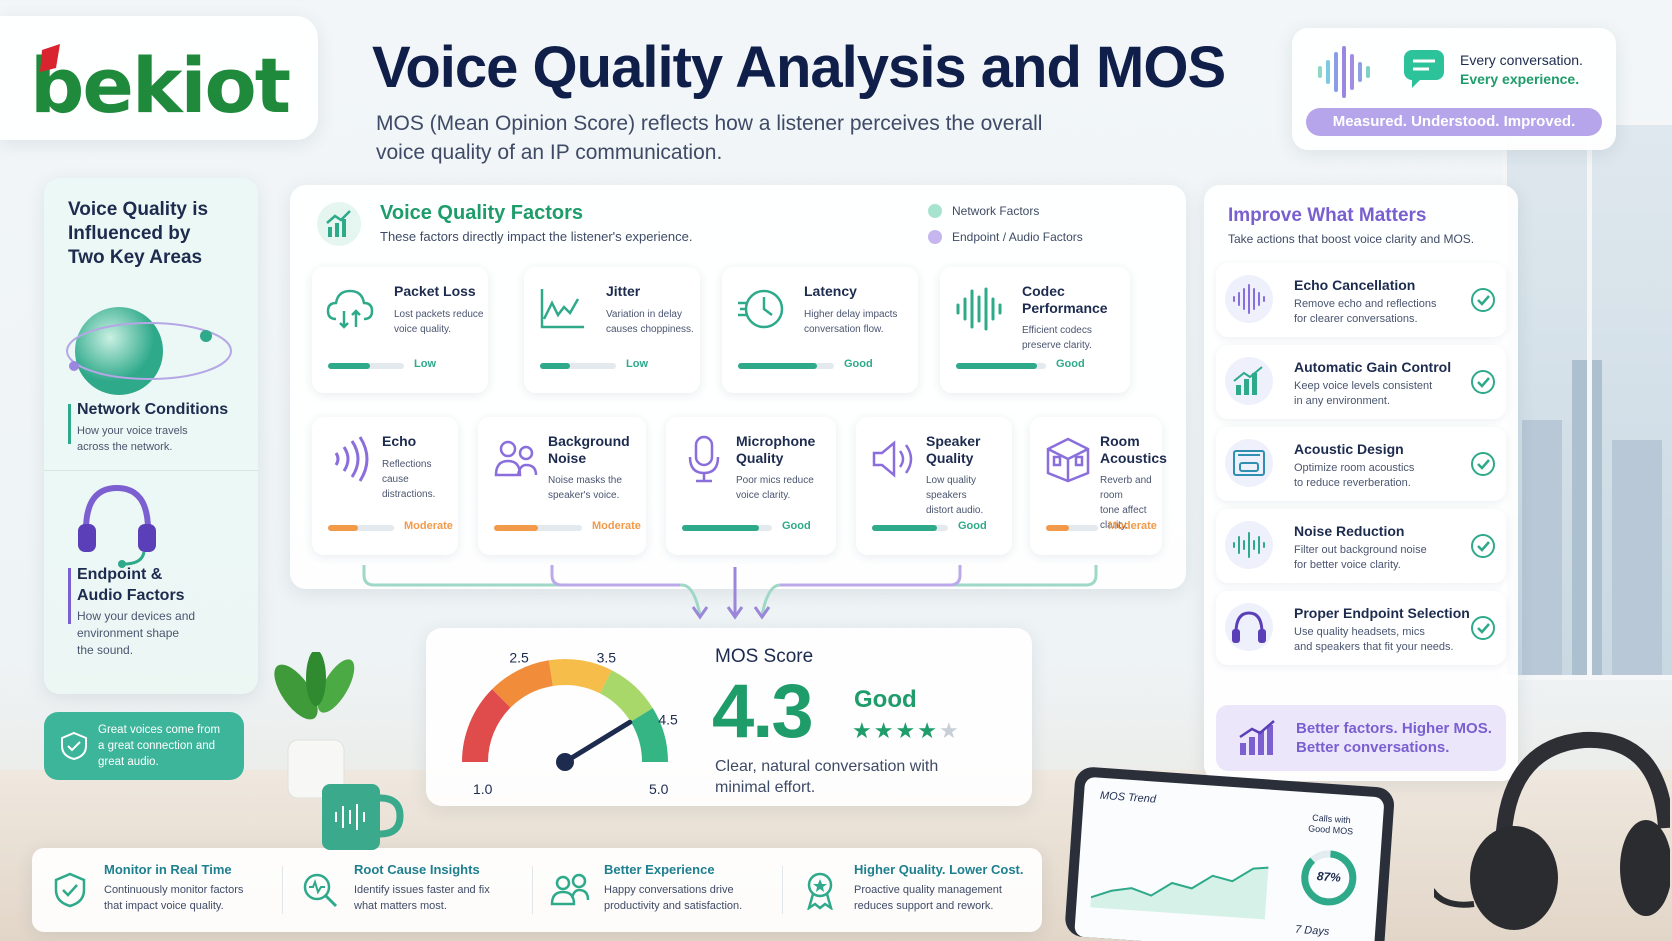  What do you see at coordinates (435, 291) in the screenshot?
I see `factor-title: Packet Loss` at bounding box center [435, 291].